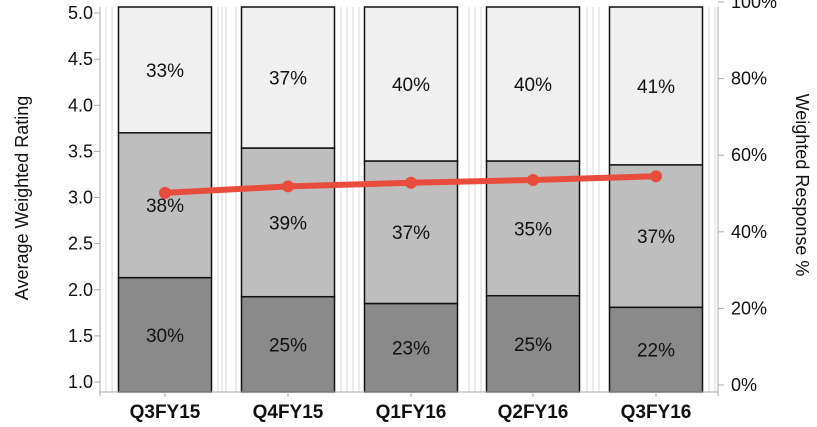 The height and width of the screenshot is (427, 817). I want to click on left-tick-label: 2.5, so click(80, 244).